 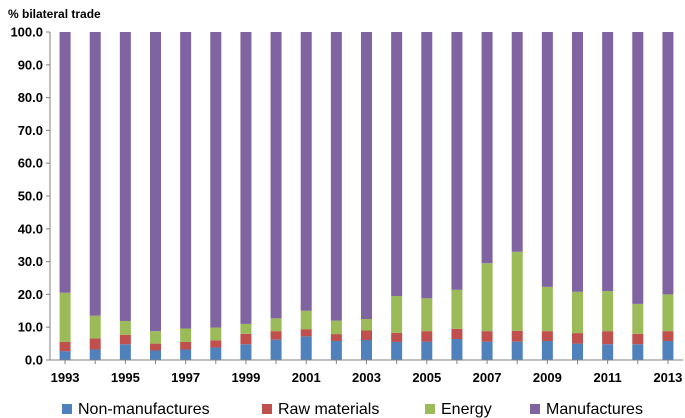 I want to click on bar-energy-2013, so click(x=668, y=313).